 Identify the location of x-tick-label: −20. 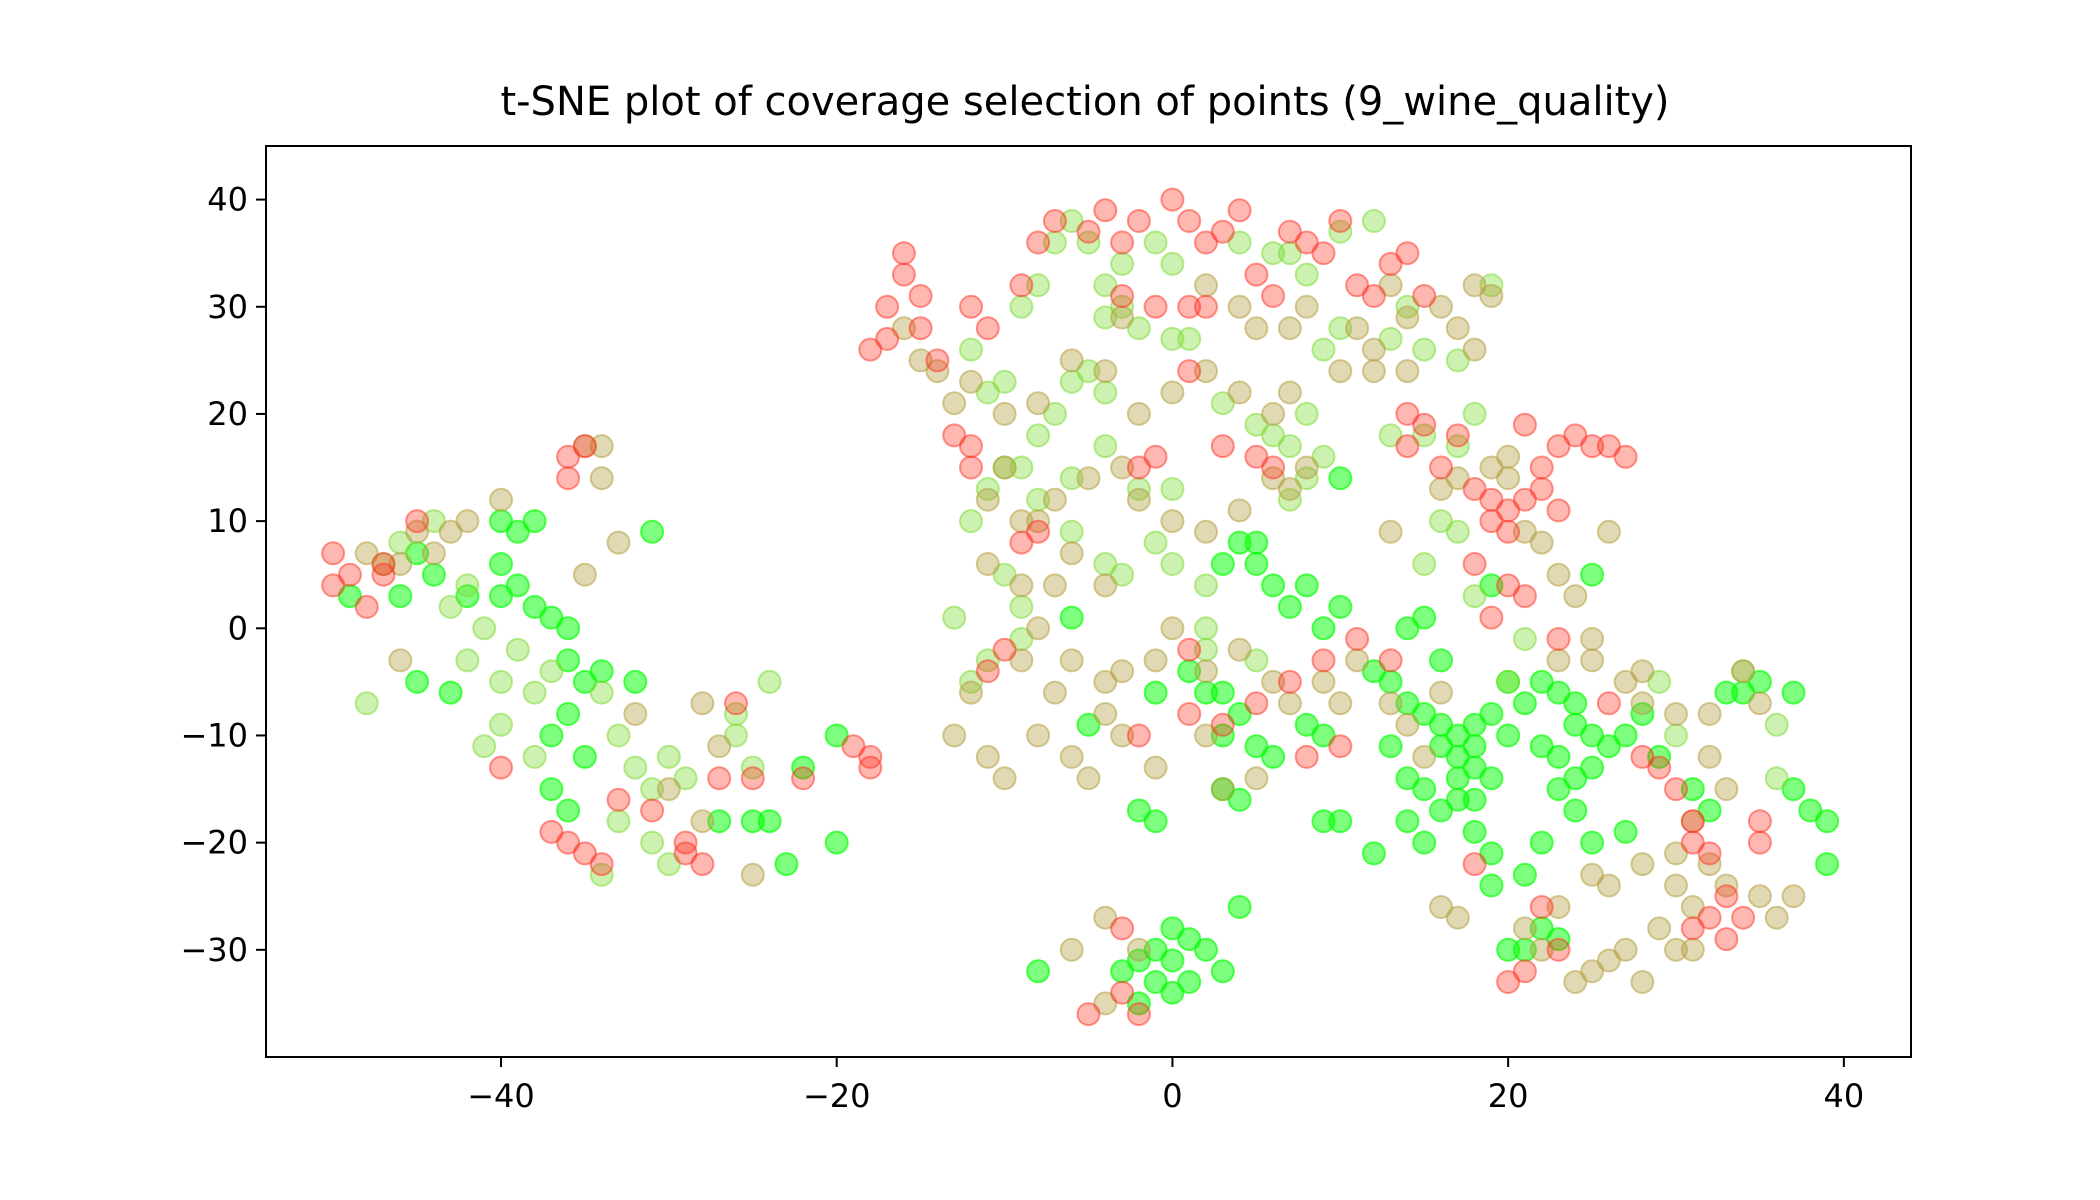
(837, 1096).